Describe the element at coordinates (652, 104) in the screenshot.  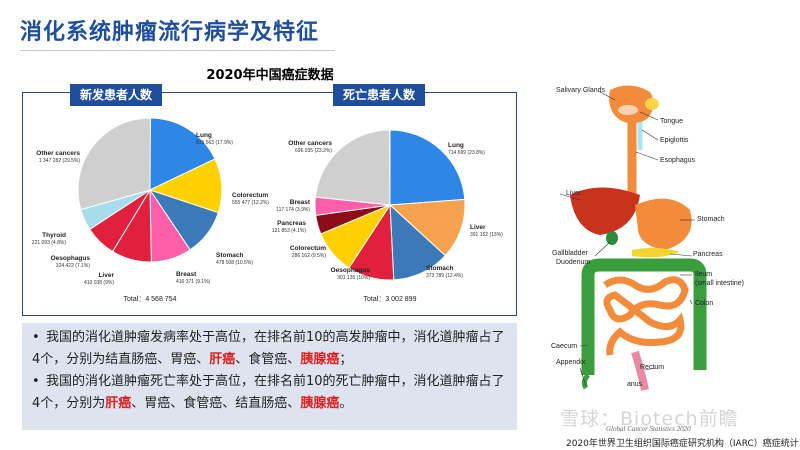
I see `salivary-shape` at that location.